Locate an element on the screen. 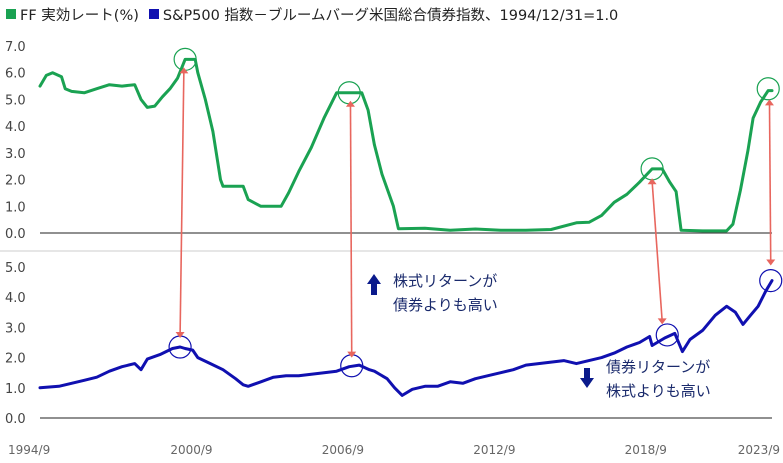  top-ytick-label: 7.0 is located at coordinates (15, 47).